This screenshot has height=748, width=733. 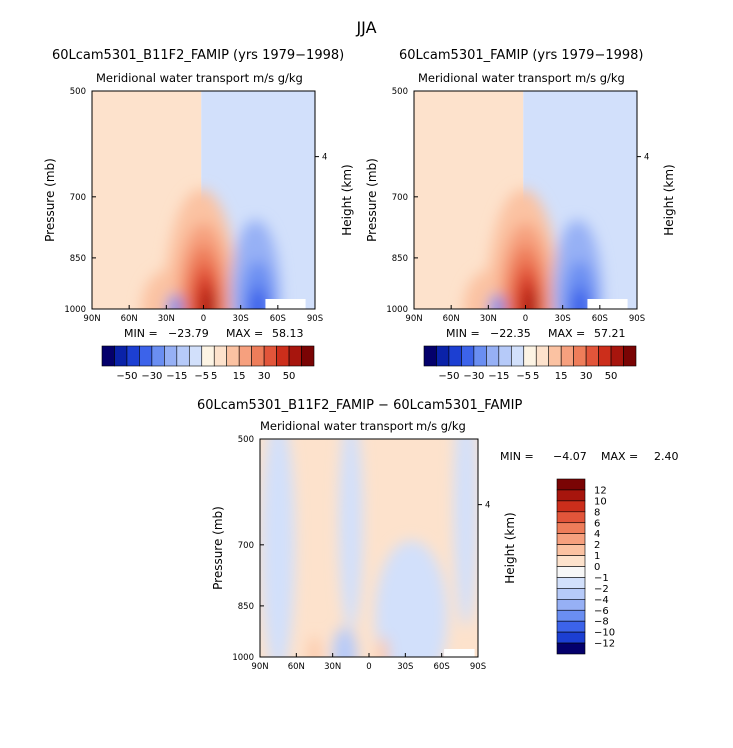 I want to click on panel3-max-value: 2.40, so click(x=666, y=456).